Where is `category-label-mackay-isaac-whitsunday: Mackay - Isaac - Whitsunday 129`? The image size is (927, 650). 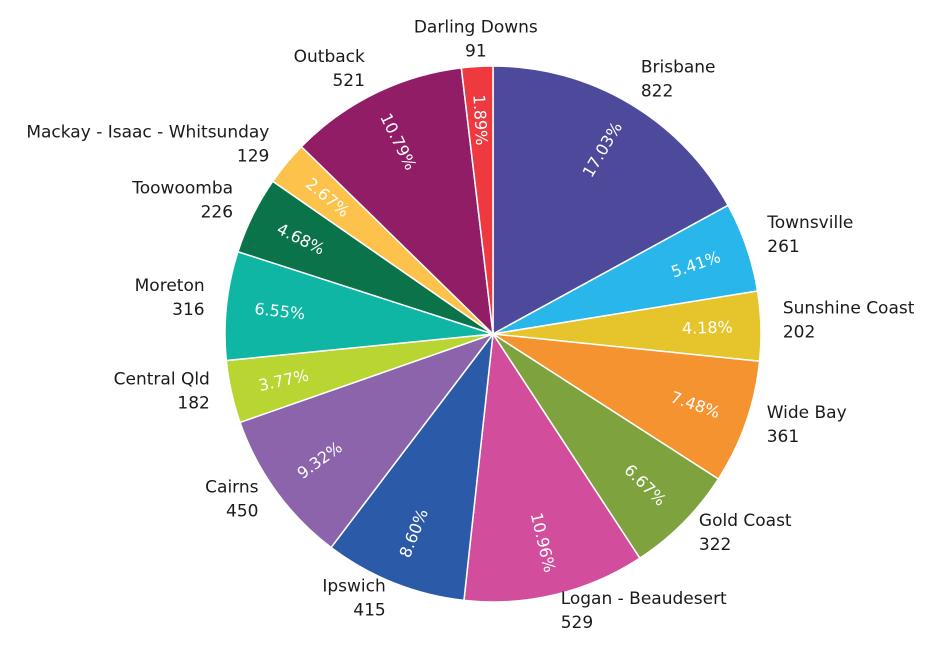 category-label-mackay-isaac-whitsunday: Mackay - Isaac - Whitsunday 129 is located at coordinates (147, 144).